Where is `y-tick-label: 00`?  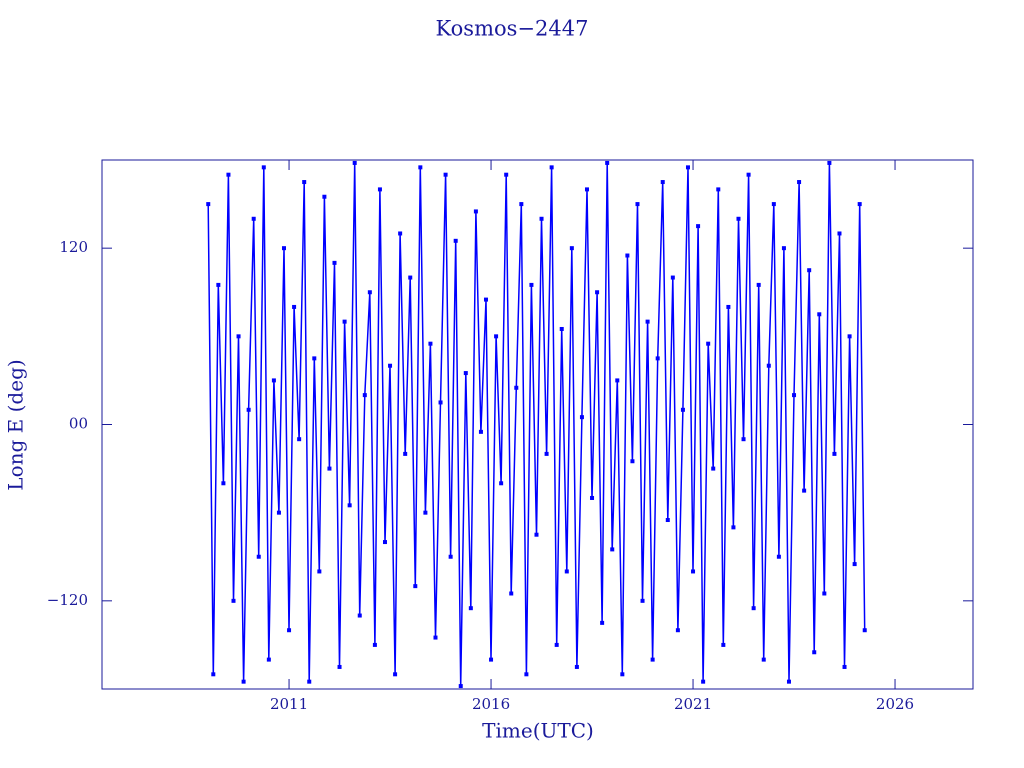
y-tick-label: 00 is located at coordinates (78, 424).